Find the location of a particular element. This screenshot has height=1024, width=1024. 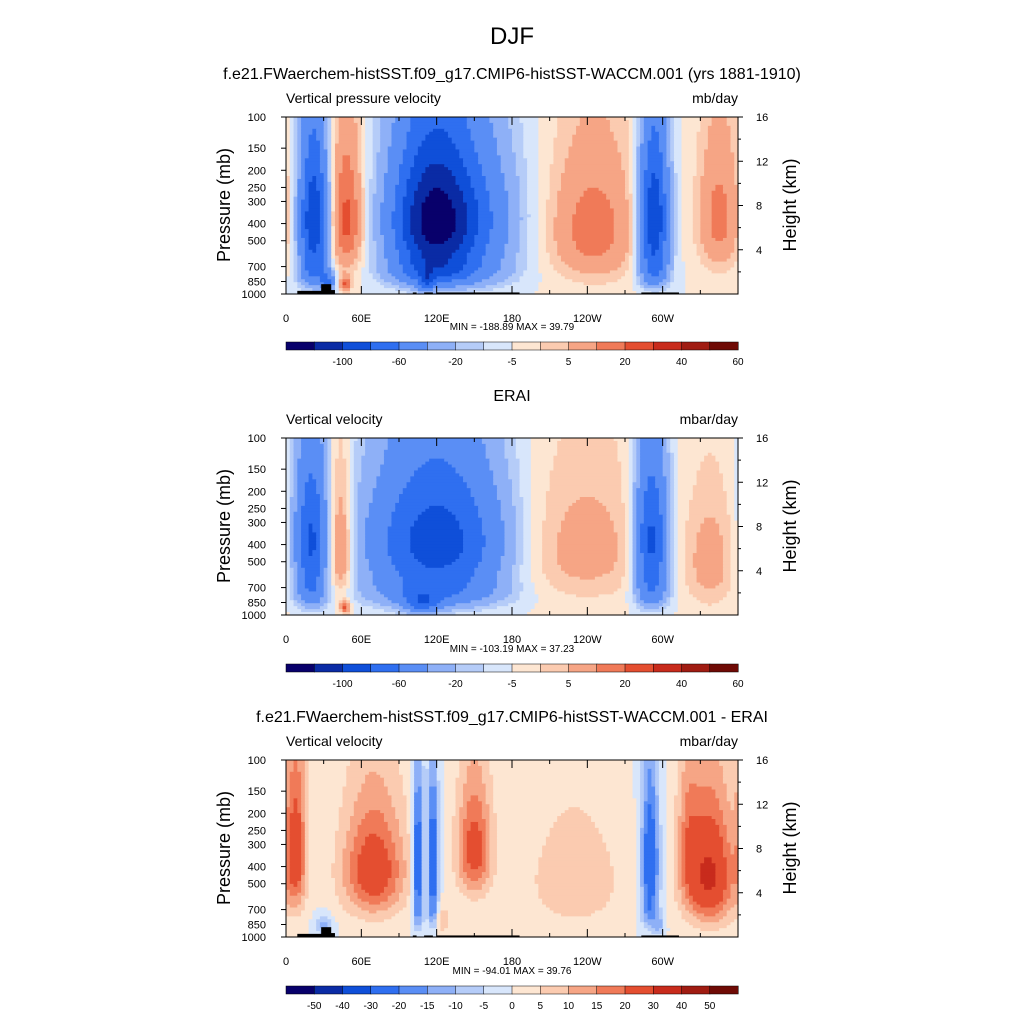

colorbar-label: -20 is located at coordinates (455, 362).